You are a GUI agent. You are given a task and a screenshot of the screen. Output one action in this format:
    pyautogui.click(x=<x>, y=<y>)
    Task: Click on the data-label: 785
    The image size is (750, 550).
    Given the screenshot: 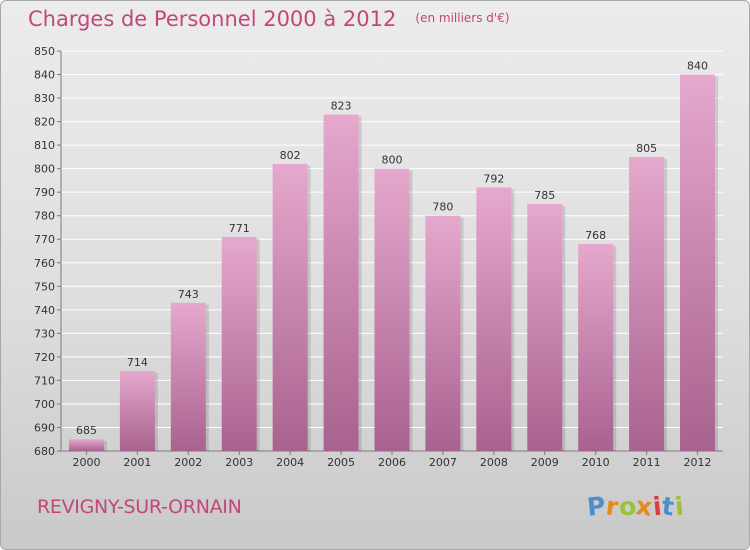 What is the action you would take?
    pyautogui.click(x=544, y=195)
    